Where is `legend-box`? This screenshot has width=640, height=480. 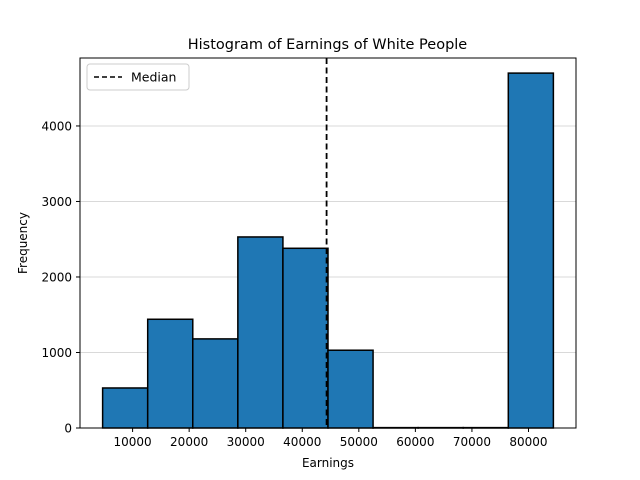 legend-box is located at coordinates (138, 77).